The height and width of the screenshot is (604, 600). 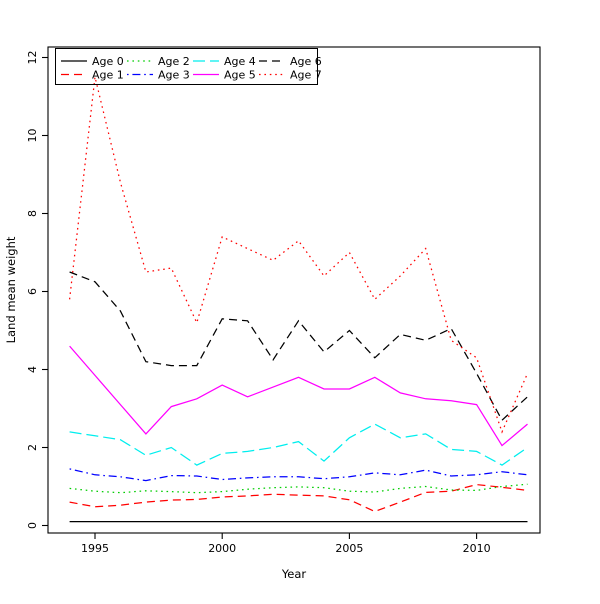 I want to click on legend-label: Age 4, so click(x=240, y=61).